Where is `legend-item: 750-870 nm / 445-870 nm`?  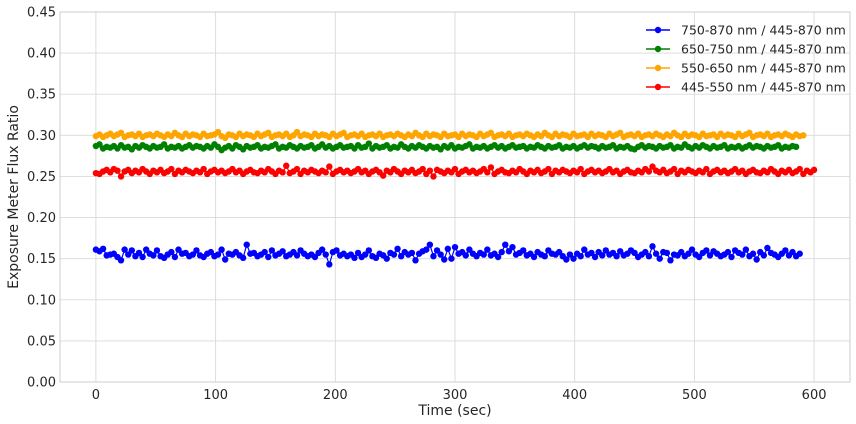 legend-item: 750-870 nm / 445-870 nm is located at coordinates (746, 30).